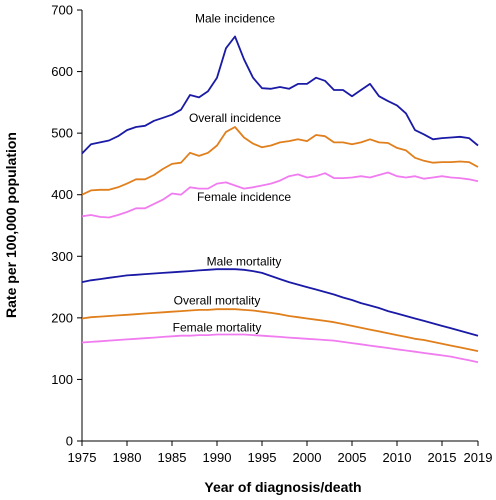 This screenshot has height=500, width=496. I want to click on y-tick-label: 200, so click(62, 317).